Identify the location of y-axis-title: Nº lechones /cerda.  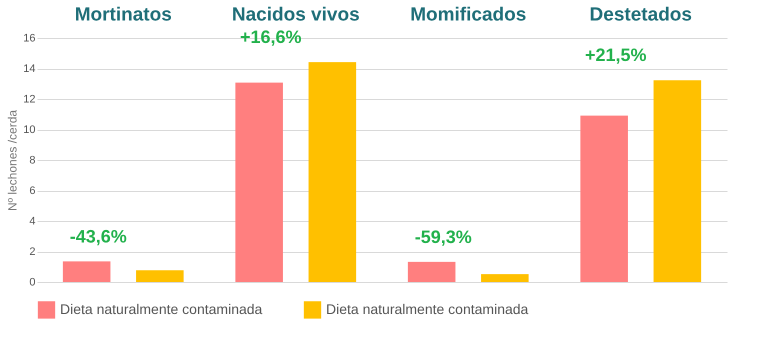
(12, 161).